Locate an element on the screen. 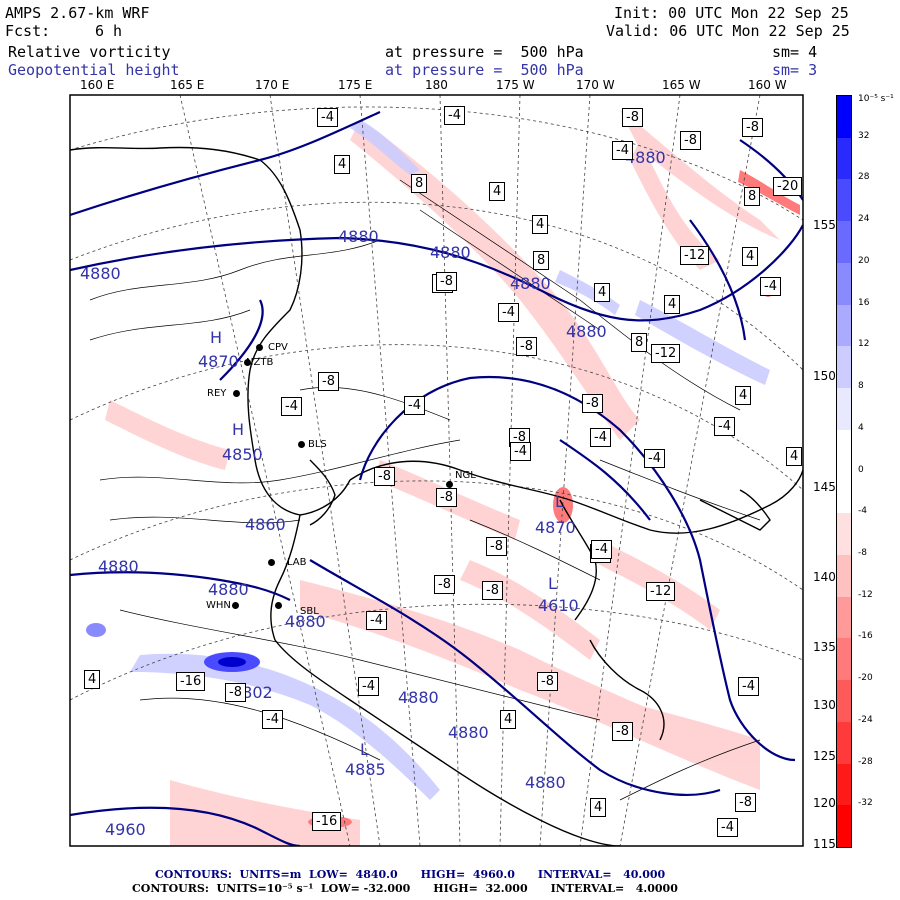  colorbar-tick-label: 28 is located at coordinates (864, 177).